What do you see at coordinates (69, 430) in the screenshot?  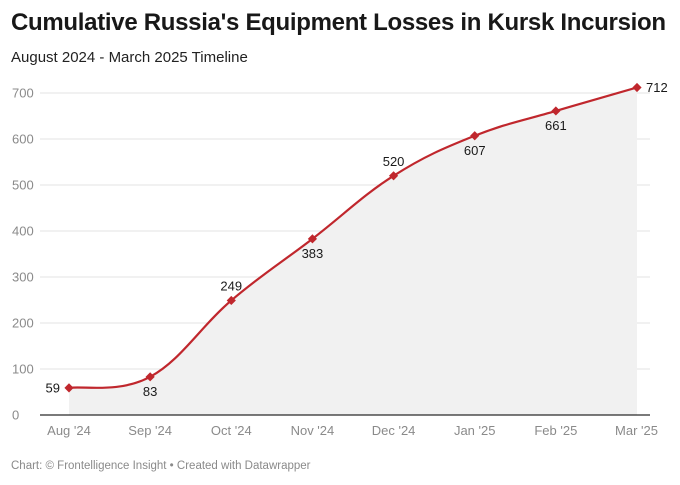 I see `x-tick-label: Aug '24` at bounding box center [69, 430].